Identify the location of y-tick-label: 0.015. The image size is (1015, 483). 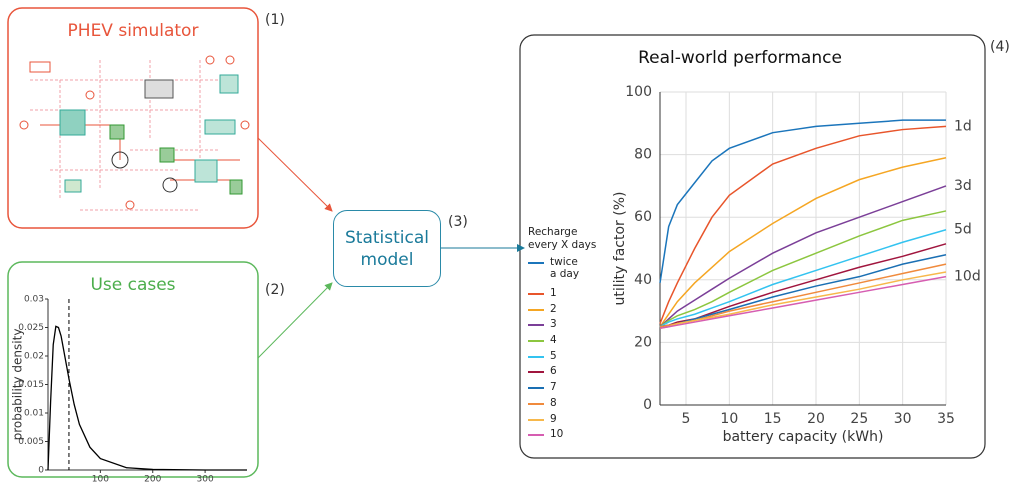
(31, 385).